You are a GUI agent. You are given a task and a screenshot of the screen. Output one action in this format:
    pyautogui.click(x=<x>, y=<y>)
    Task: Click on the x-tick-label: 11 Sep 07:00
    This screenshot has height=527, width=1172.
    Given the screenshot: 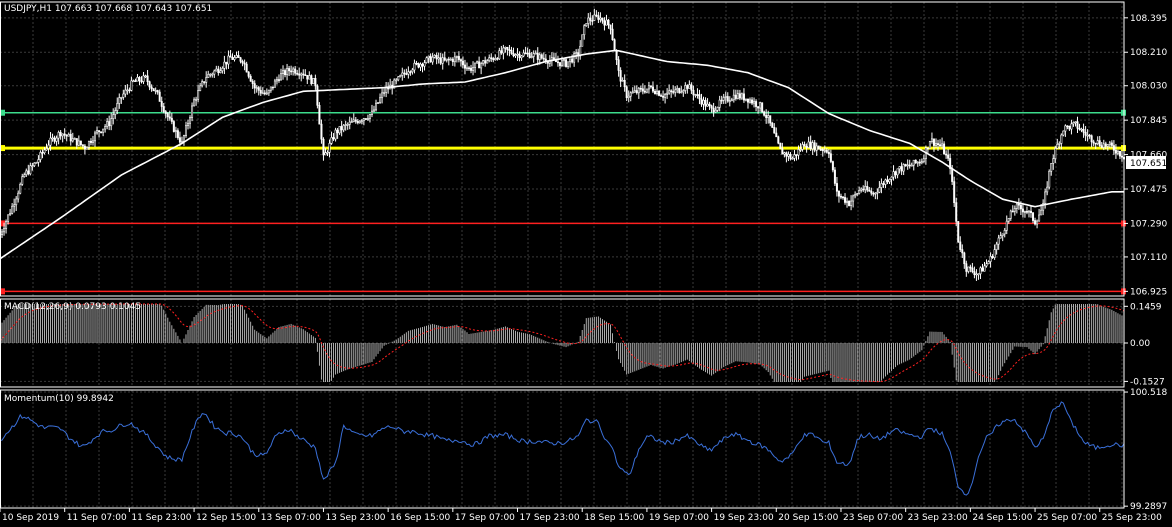 What is the action you would take?
    pyautogui.click(x=97, y=518)
    